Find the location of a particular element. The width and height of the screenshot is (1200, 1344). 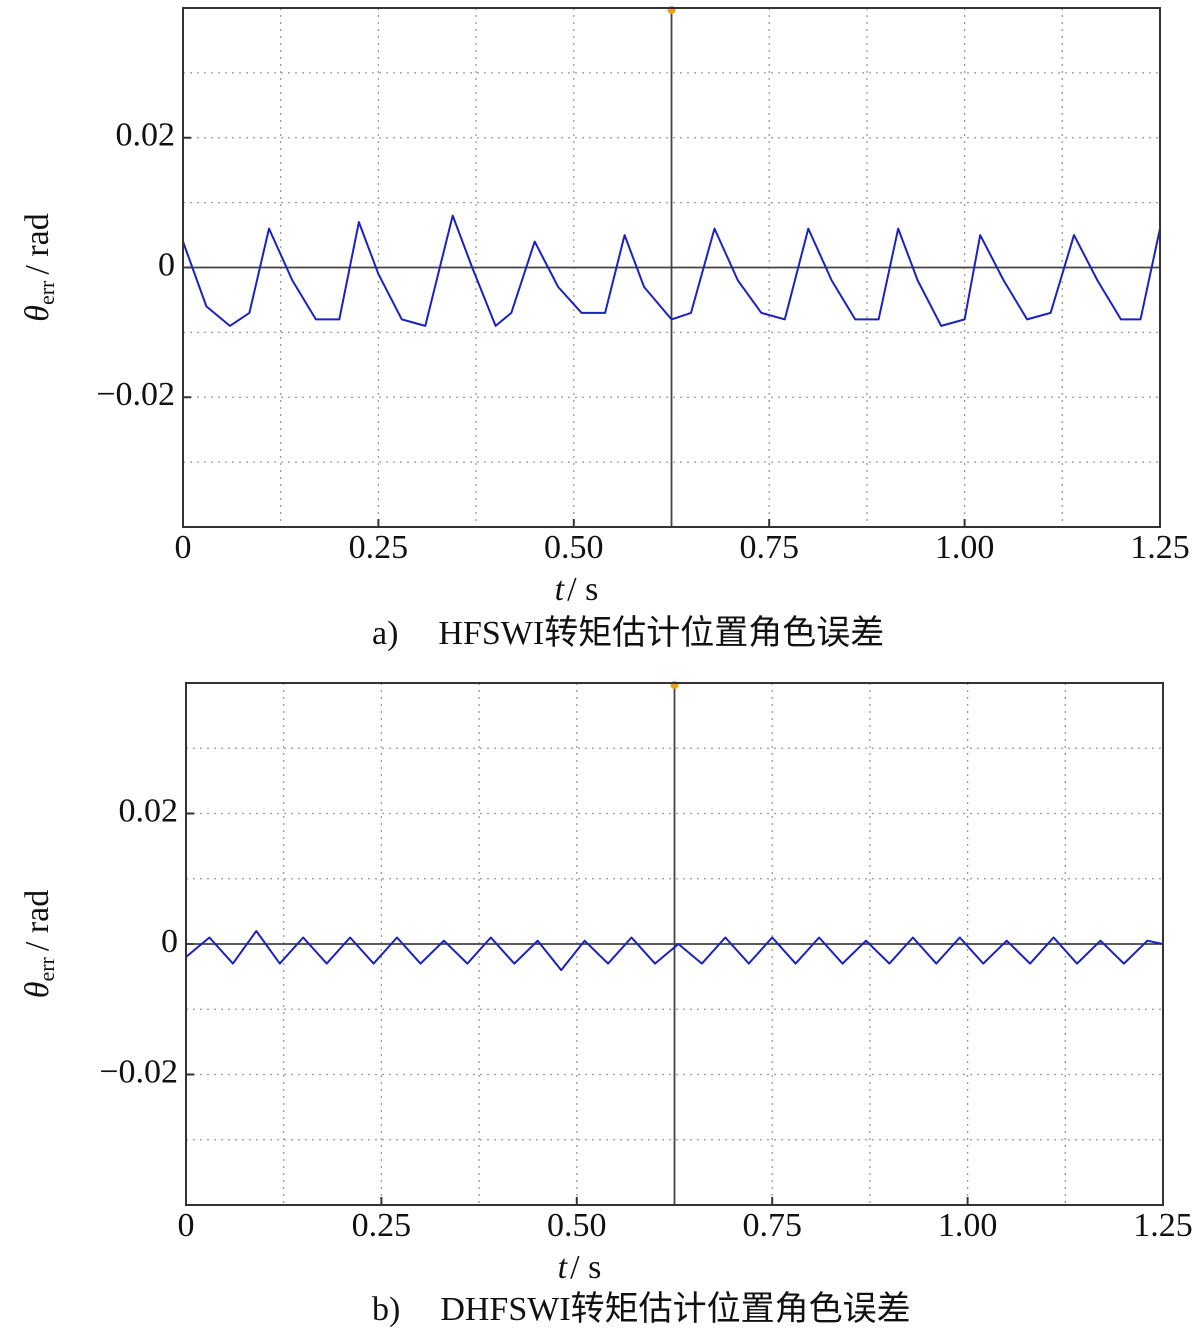

caption-text: DHFSWI转矩估计位置角色误差 is located at coordinates (675, 1309).